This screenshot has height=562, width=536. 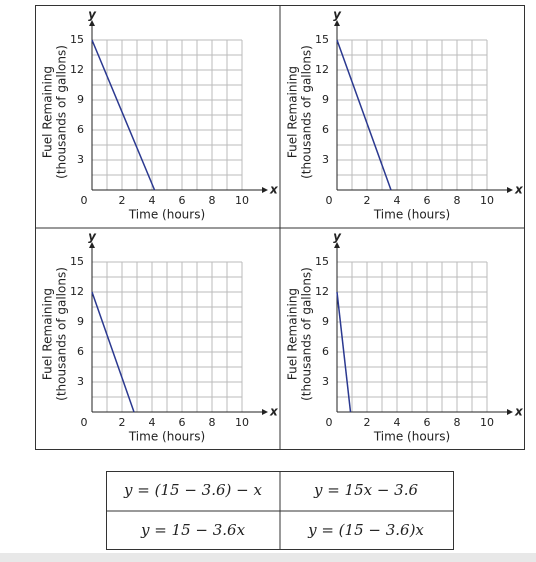 I want to click on equation: y = (15 − 3.6)x, so click(x=365, y=530).